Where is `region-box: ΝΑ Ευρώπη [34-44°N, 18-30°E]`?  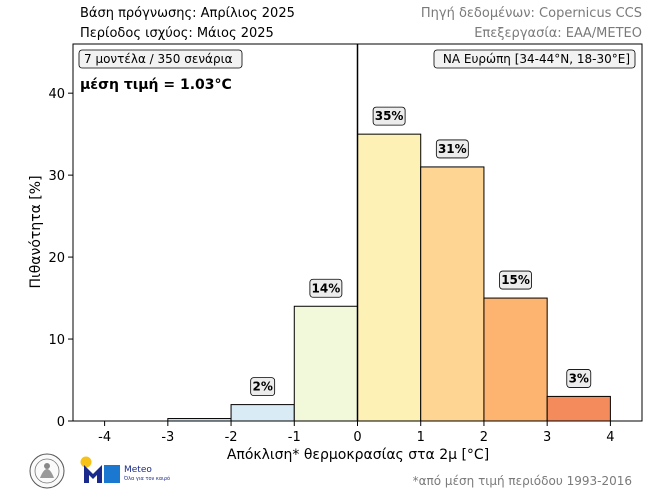 region-box: ΝΑ Ευρώπη [34-44°N, 18-30°E] is located at coordinates (534, 59).